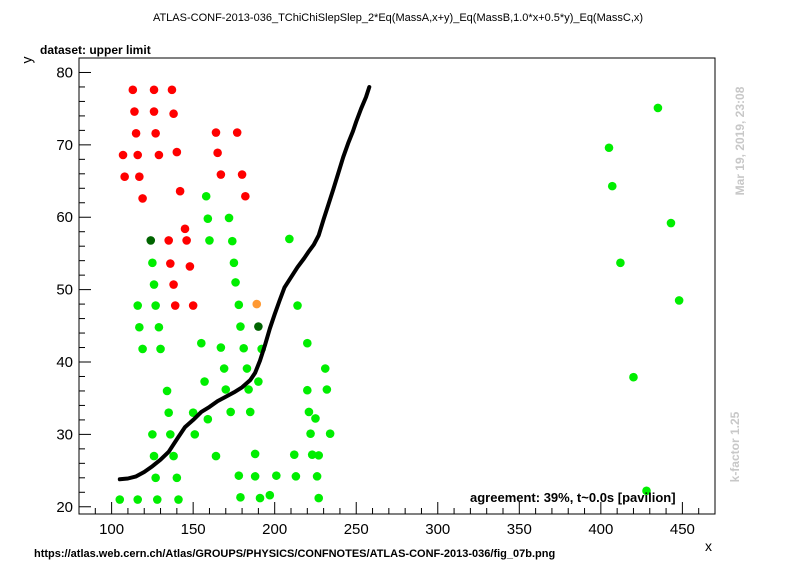 Image resolution: width=796 pixels, height=572 pixels. I want to click on y-tick-label: 60, so click(64, 217).